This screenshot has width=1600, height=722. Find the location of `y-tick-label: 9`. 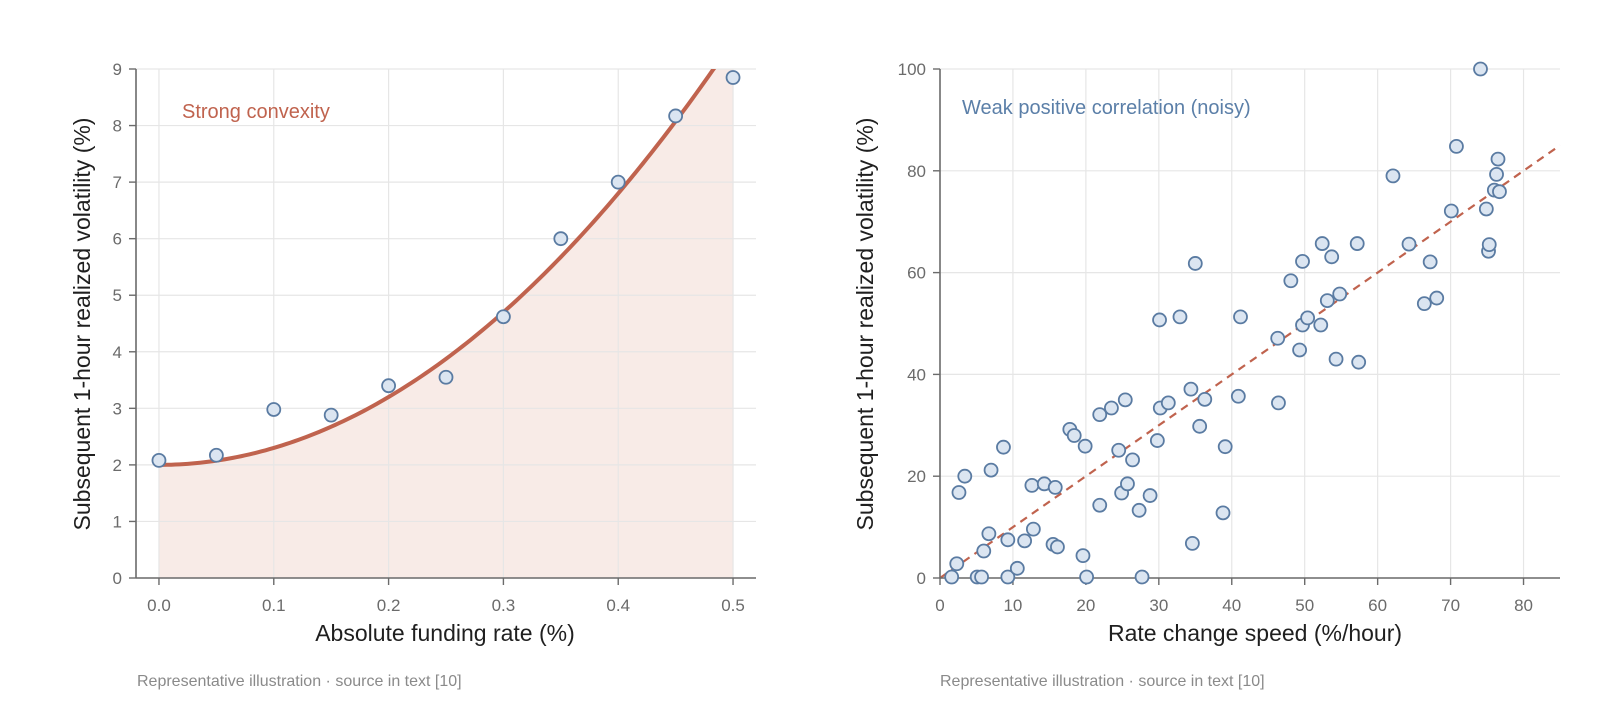

y-tick-label: 9 is located at coordinates (117, 69).